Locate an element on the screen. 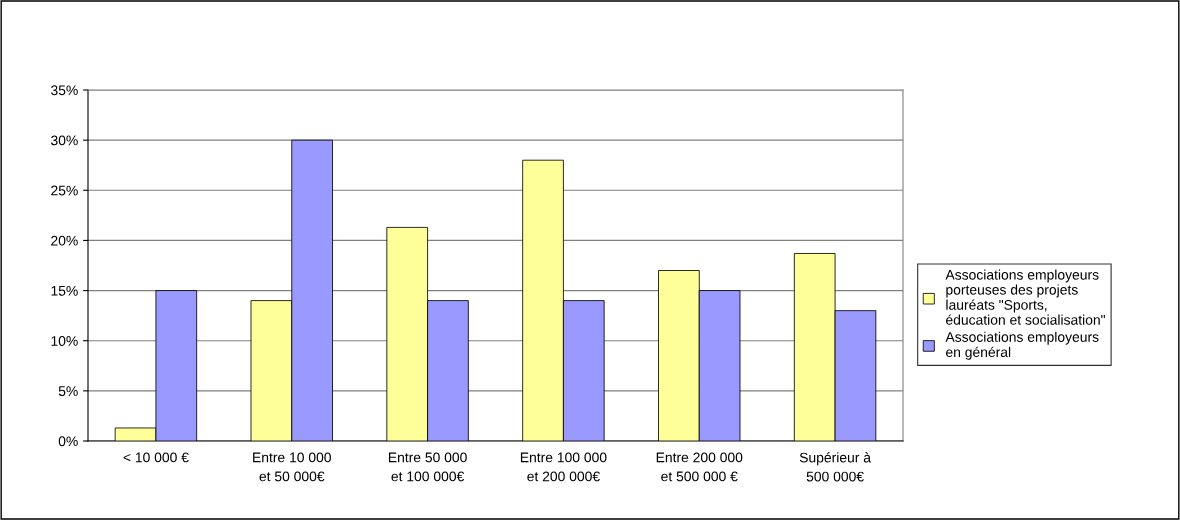 The width and height of the screenshot is (1180, 520). x-tick-label: Entre 10 000 et 50 000€ is located at coordinates (292, 467).